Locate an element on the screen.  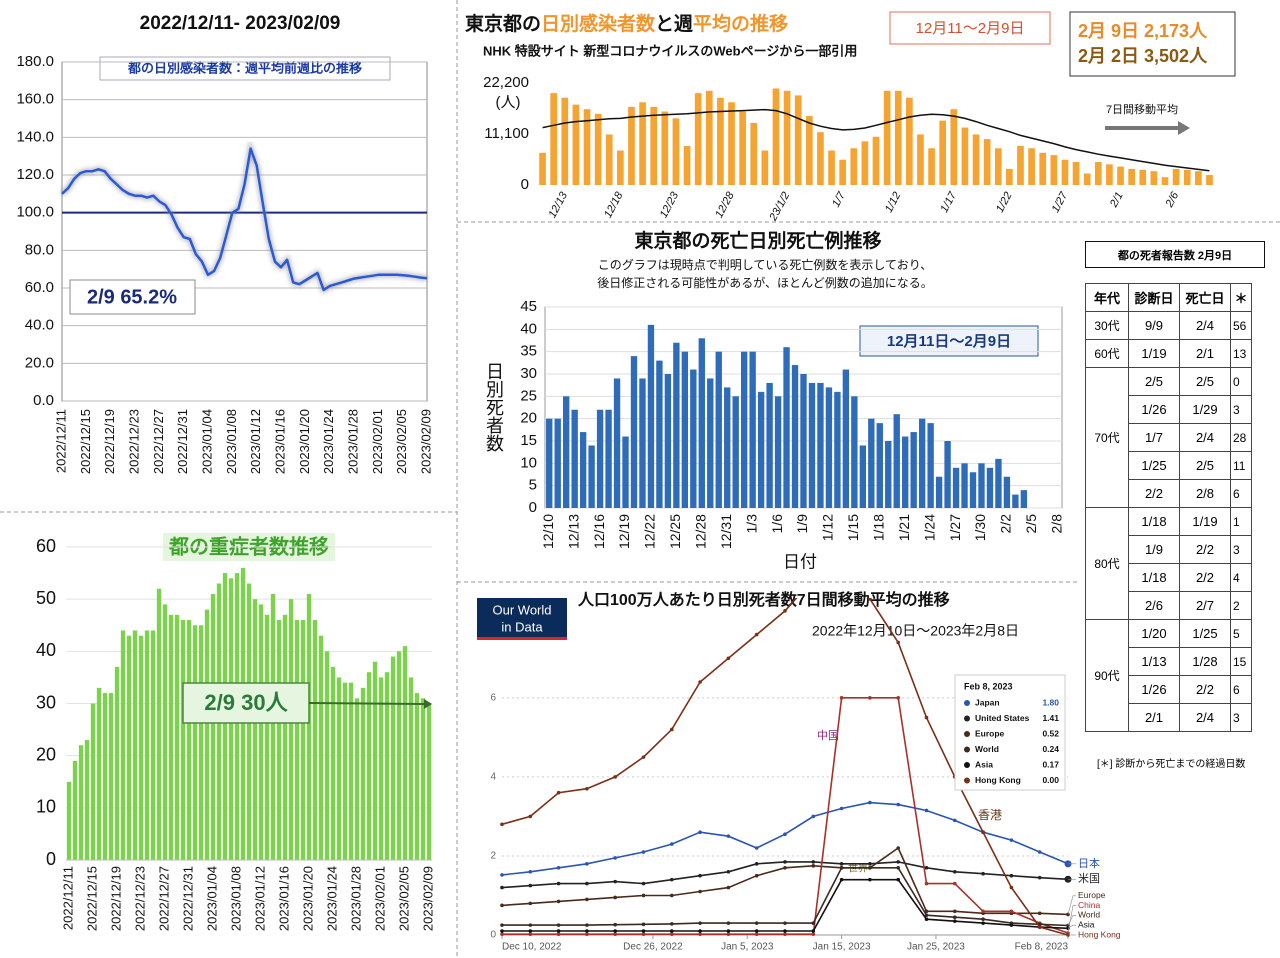
x-tick-label: 1/15 is located at coordinates (853, 527).